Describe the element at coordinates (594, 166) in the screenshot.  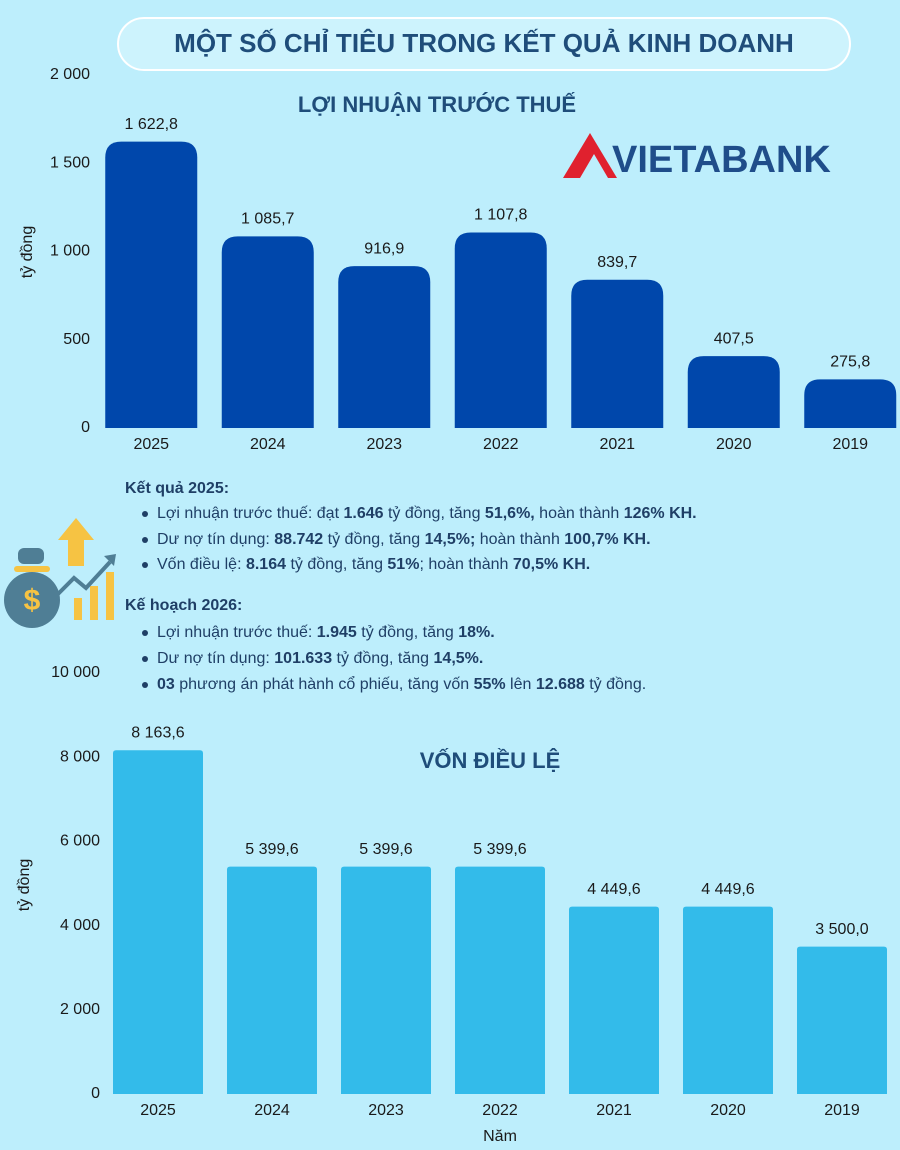
I see `logo-mark-inner` at that location.